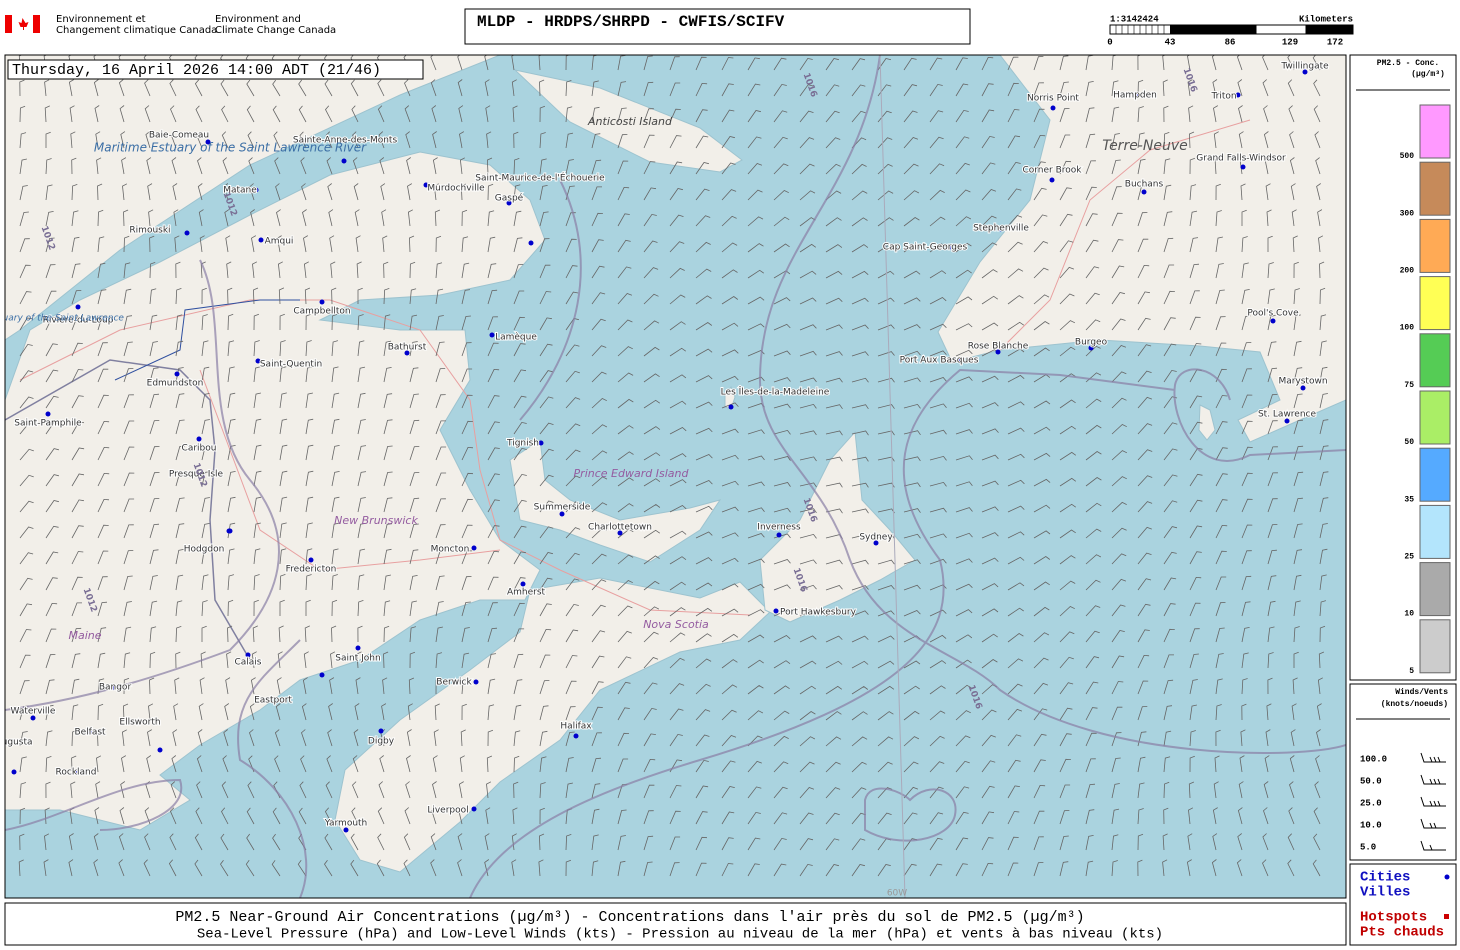 Image resolution: width=1460 pixels, height=950 pixels. I want to click on scale-bar: 1:3142424 Kilometers, so click(1231, 24).